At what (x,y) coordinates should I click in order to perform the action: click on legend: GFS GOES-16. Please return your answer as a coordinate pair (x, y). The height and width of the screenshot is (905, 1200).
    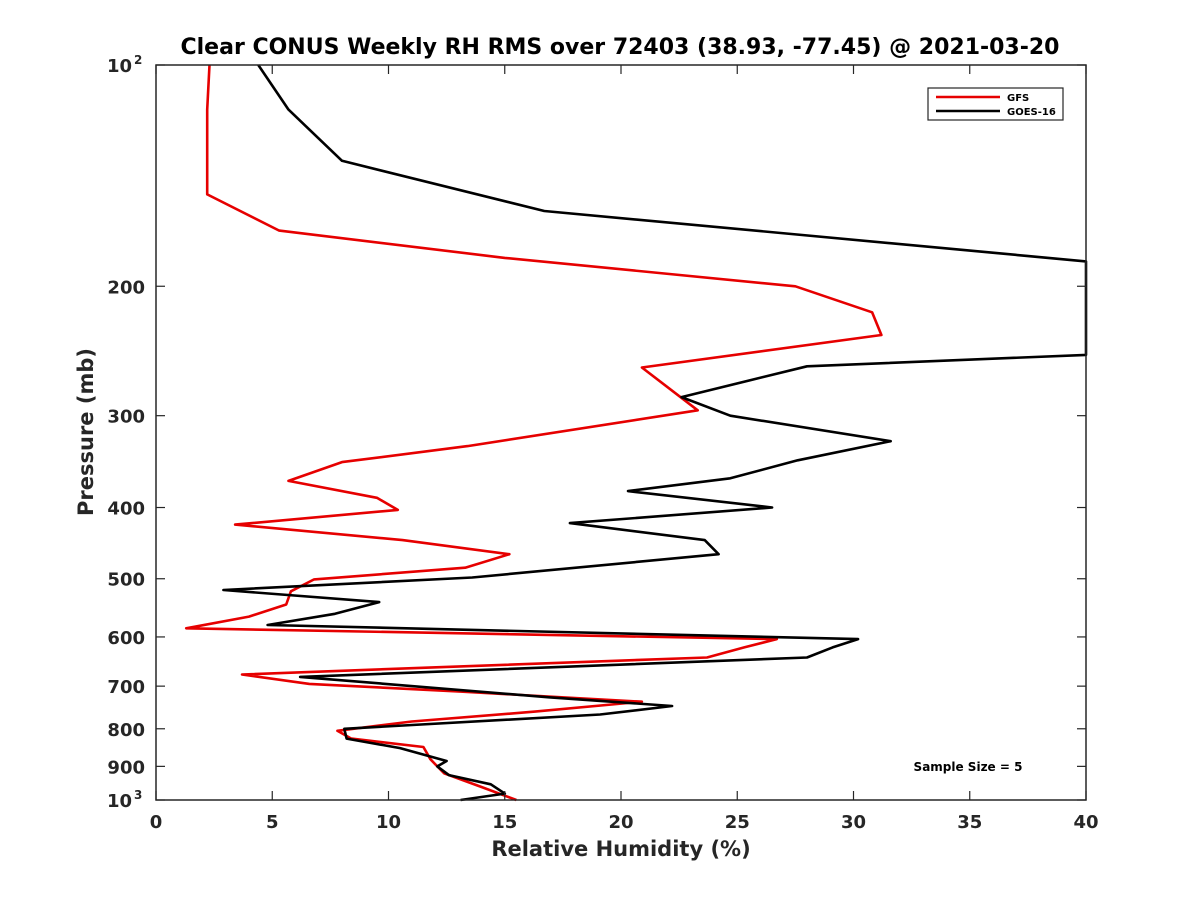
    Looking at the image, I should click on (995, 104).